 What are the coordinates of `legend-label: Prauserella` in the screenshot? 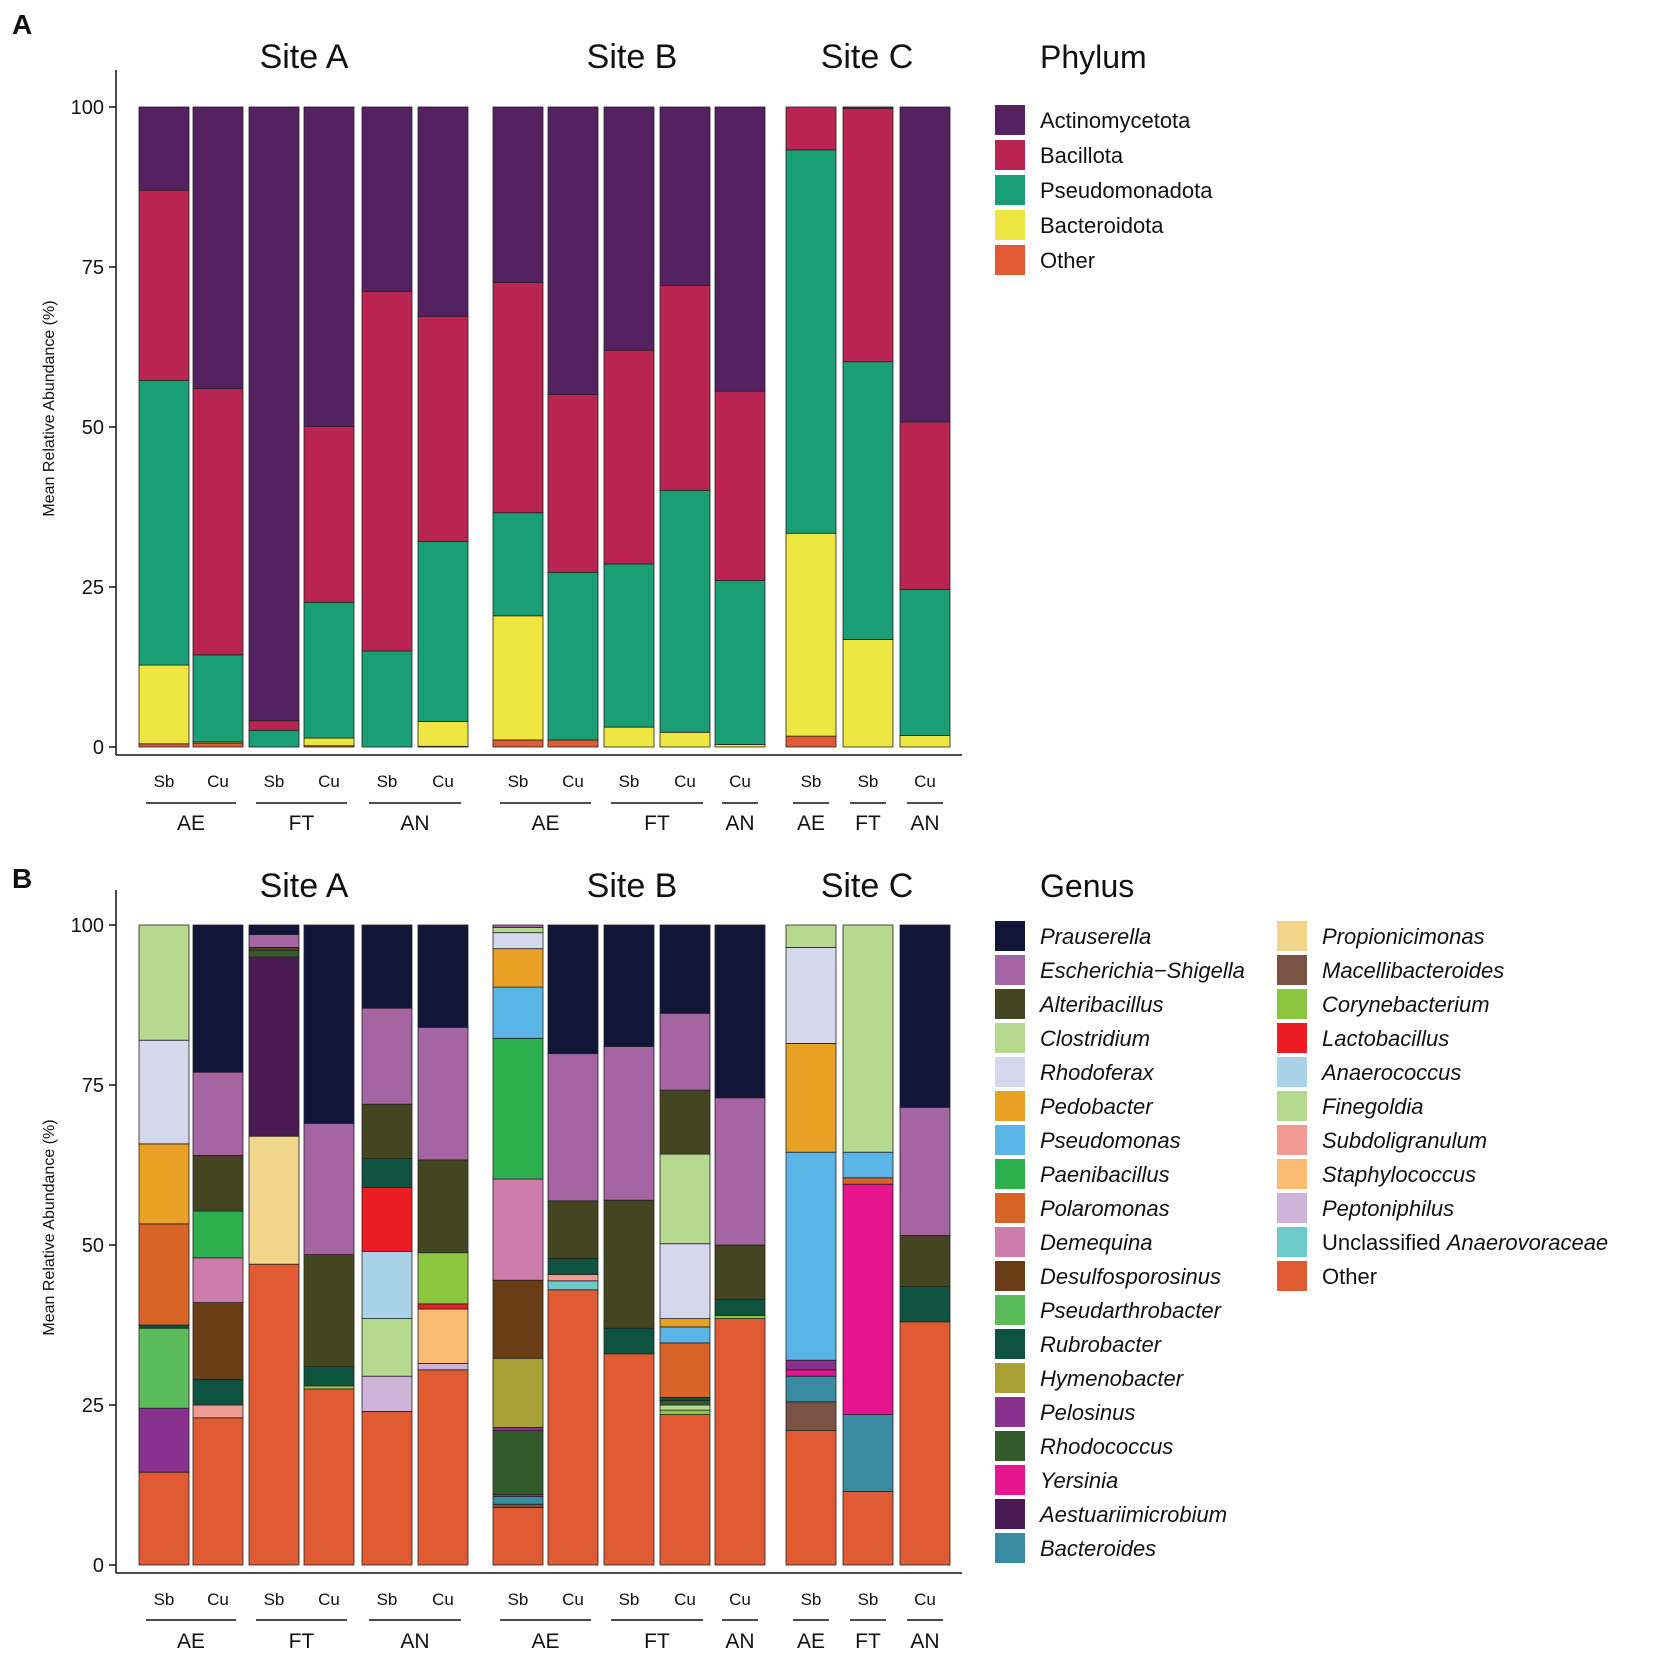 It's located at (1095, 936).